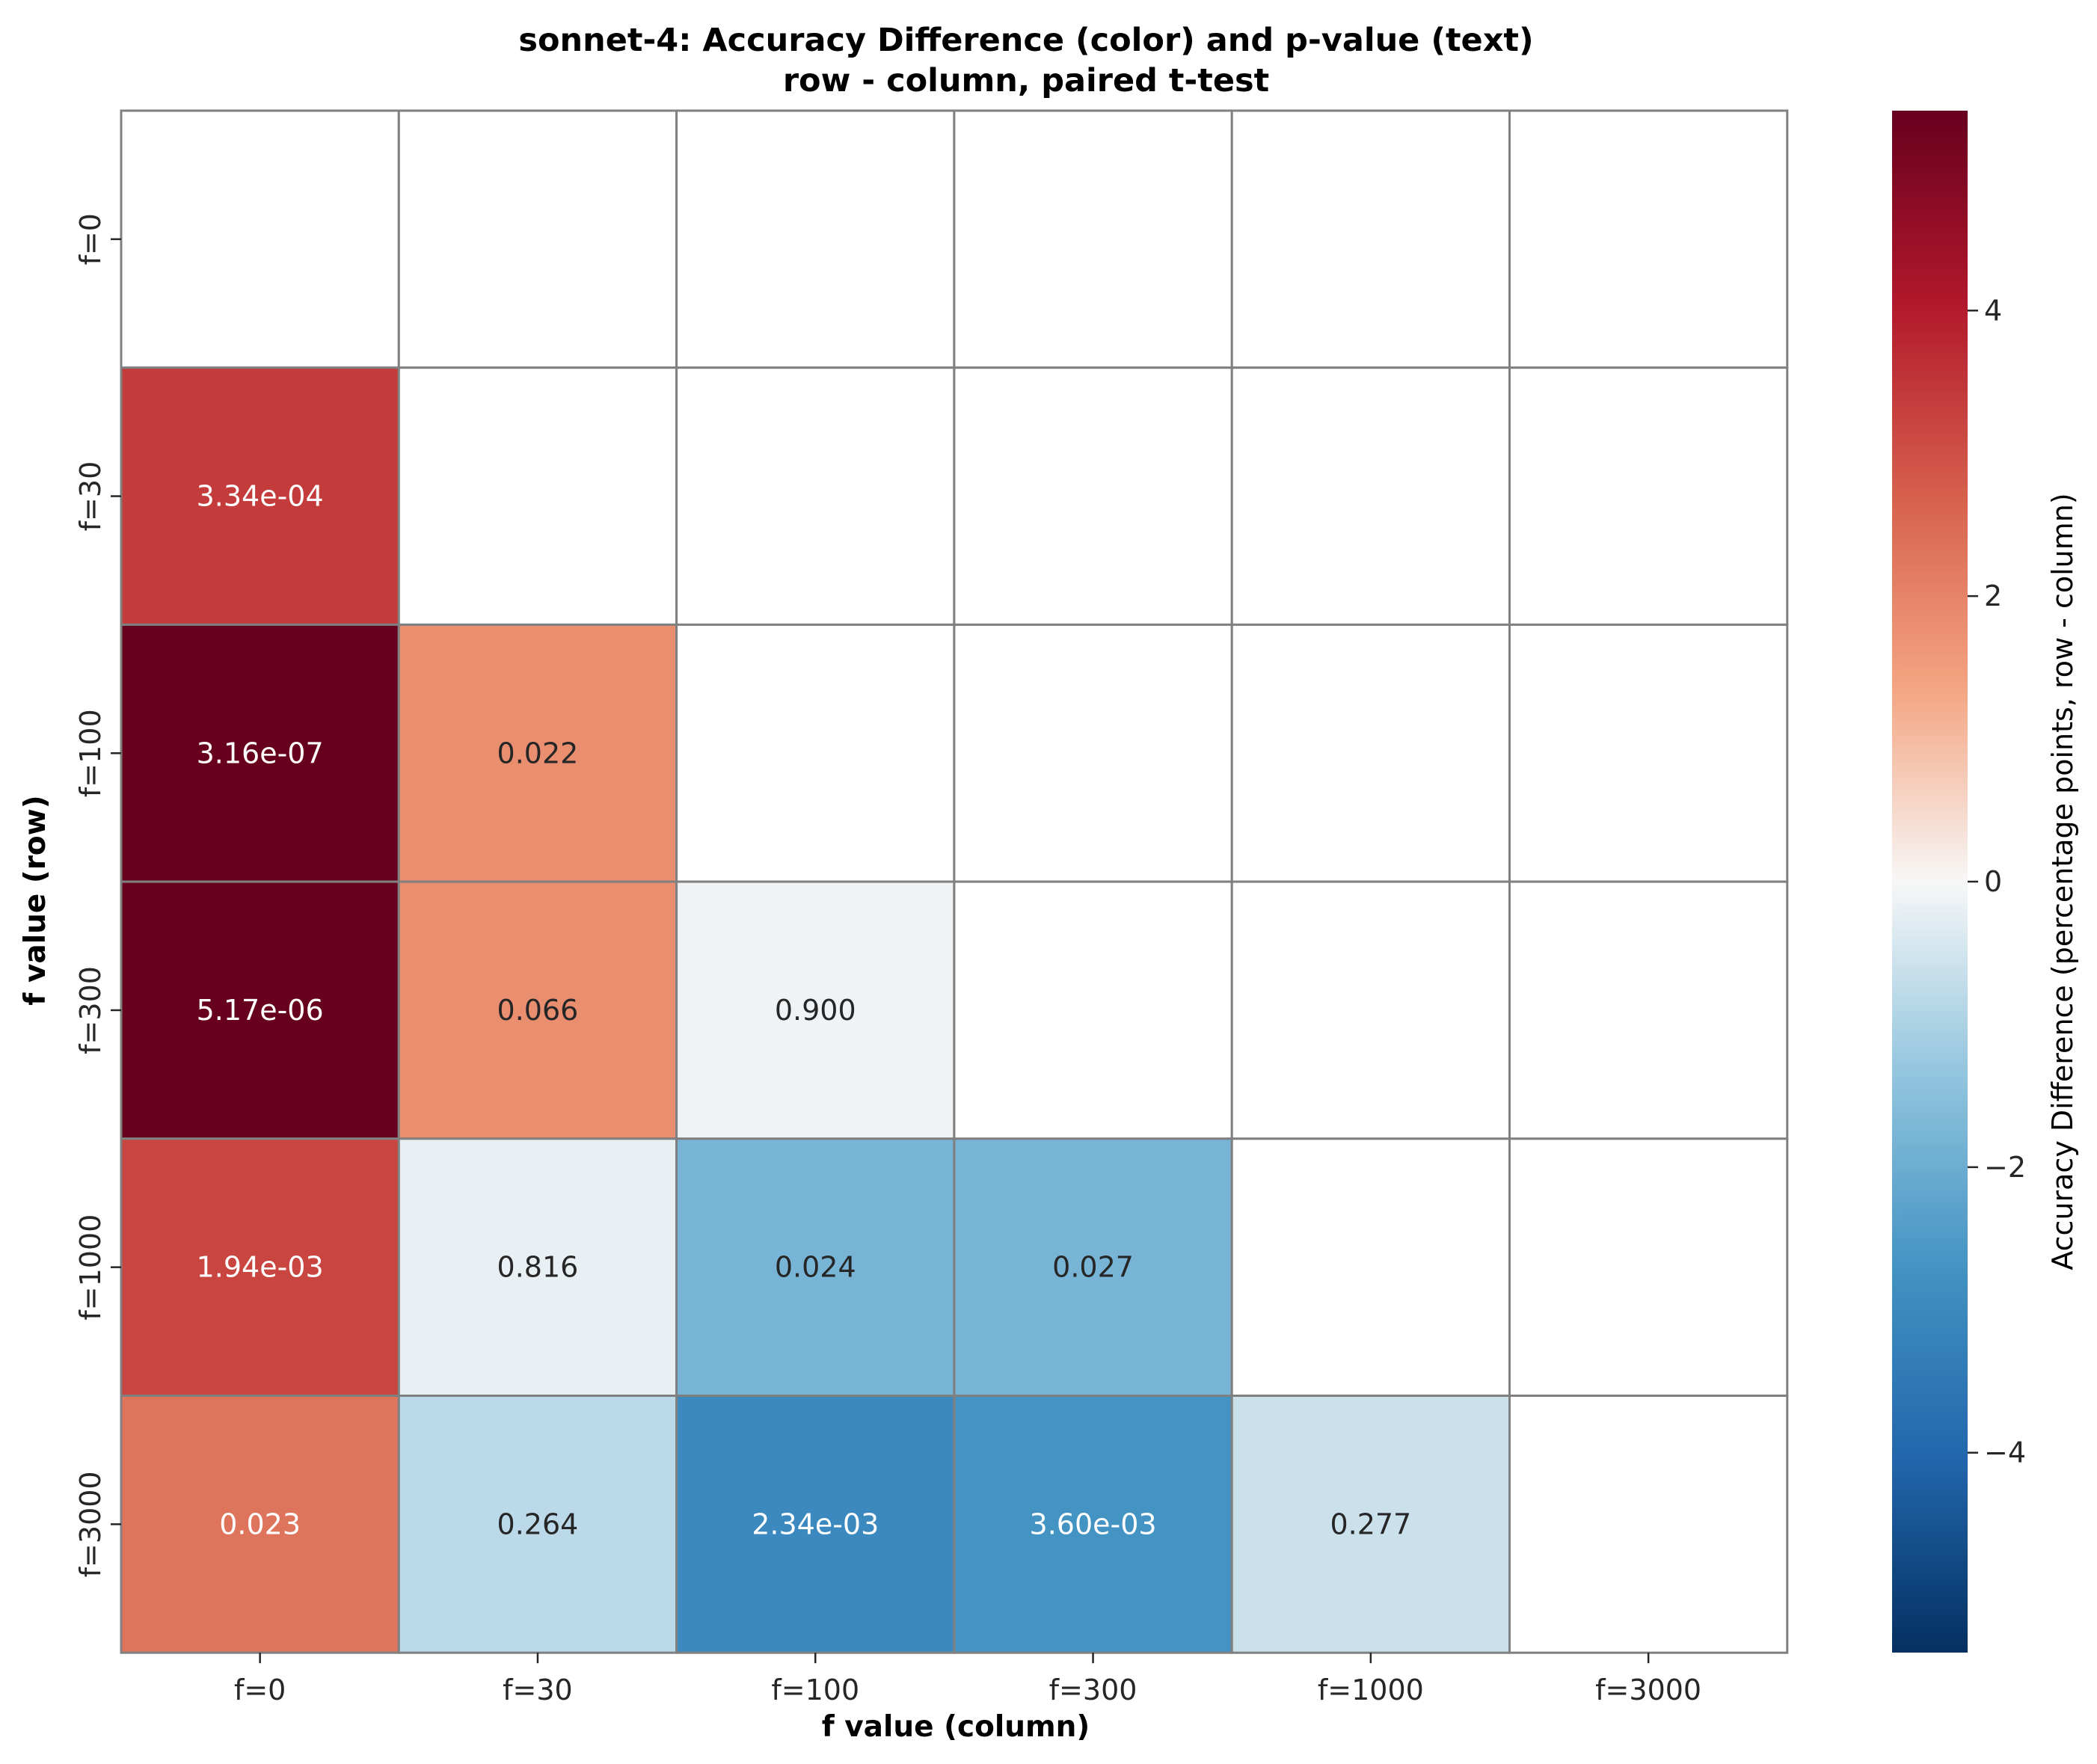 The height and width of the screenshot is (1764, 2097). What do you see at coordinates (97, 895) in the screenshot?
I see `y-axis-ticks: f=0 f=30 f=100 f=300 f=1000 f=3000` at bounding box center [97, 895].